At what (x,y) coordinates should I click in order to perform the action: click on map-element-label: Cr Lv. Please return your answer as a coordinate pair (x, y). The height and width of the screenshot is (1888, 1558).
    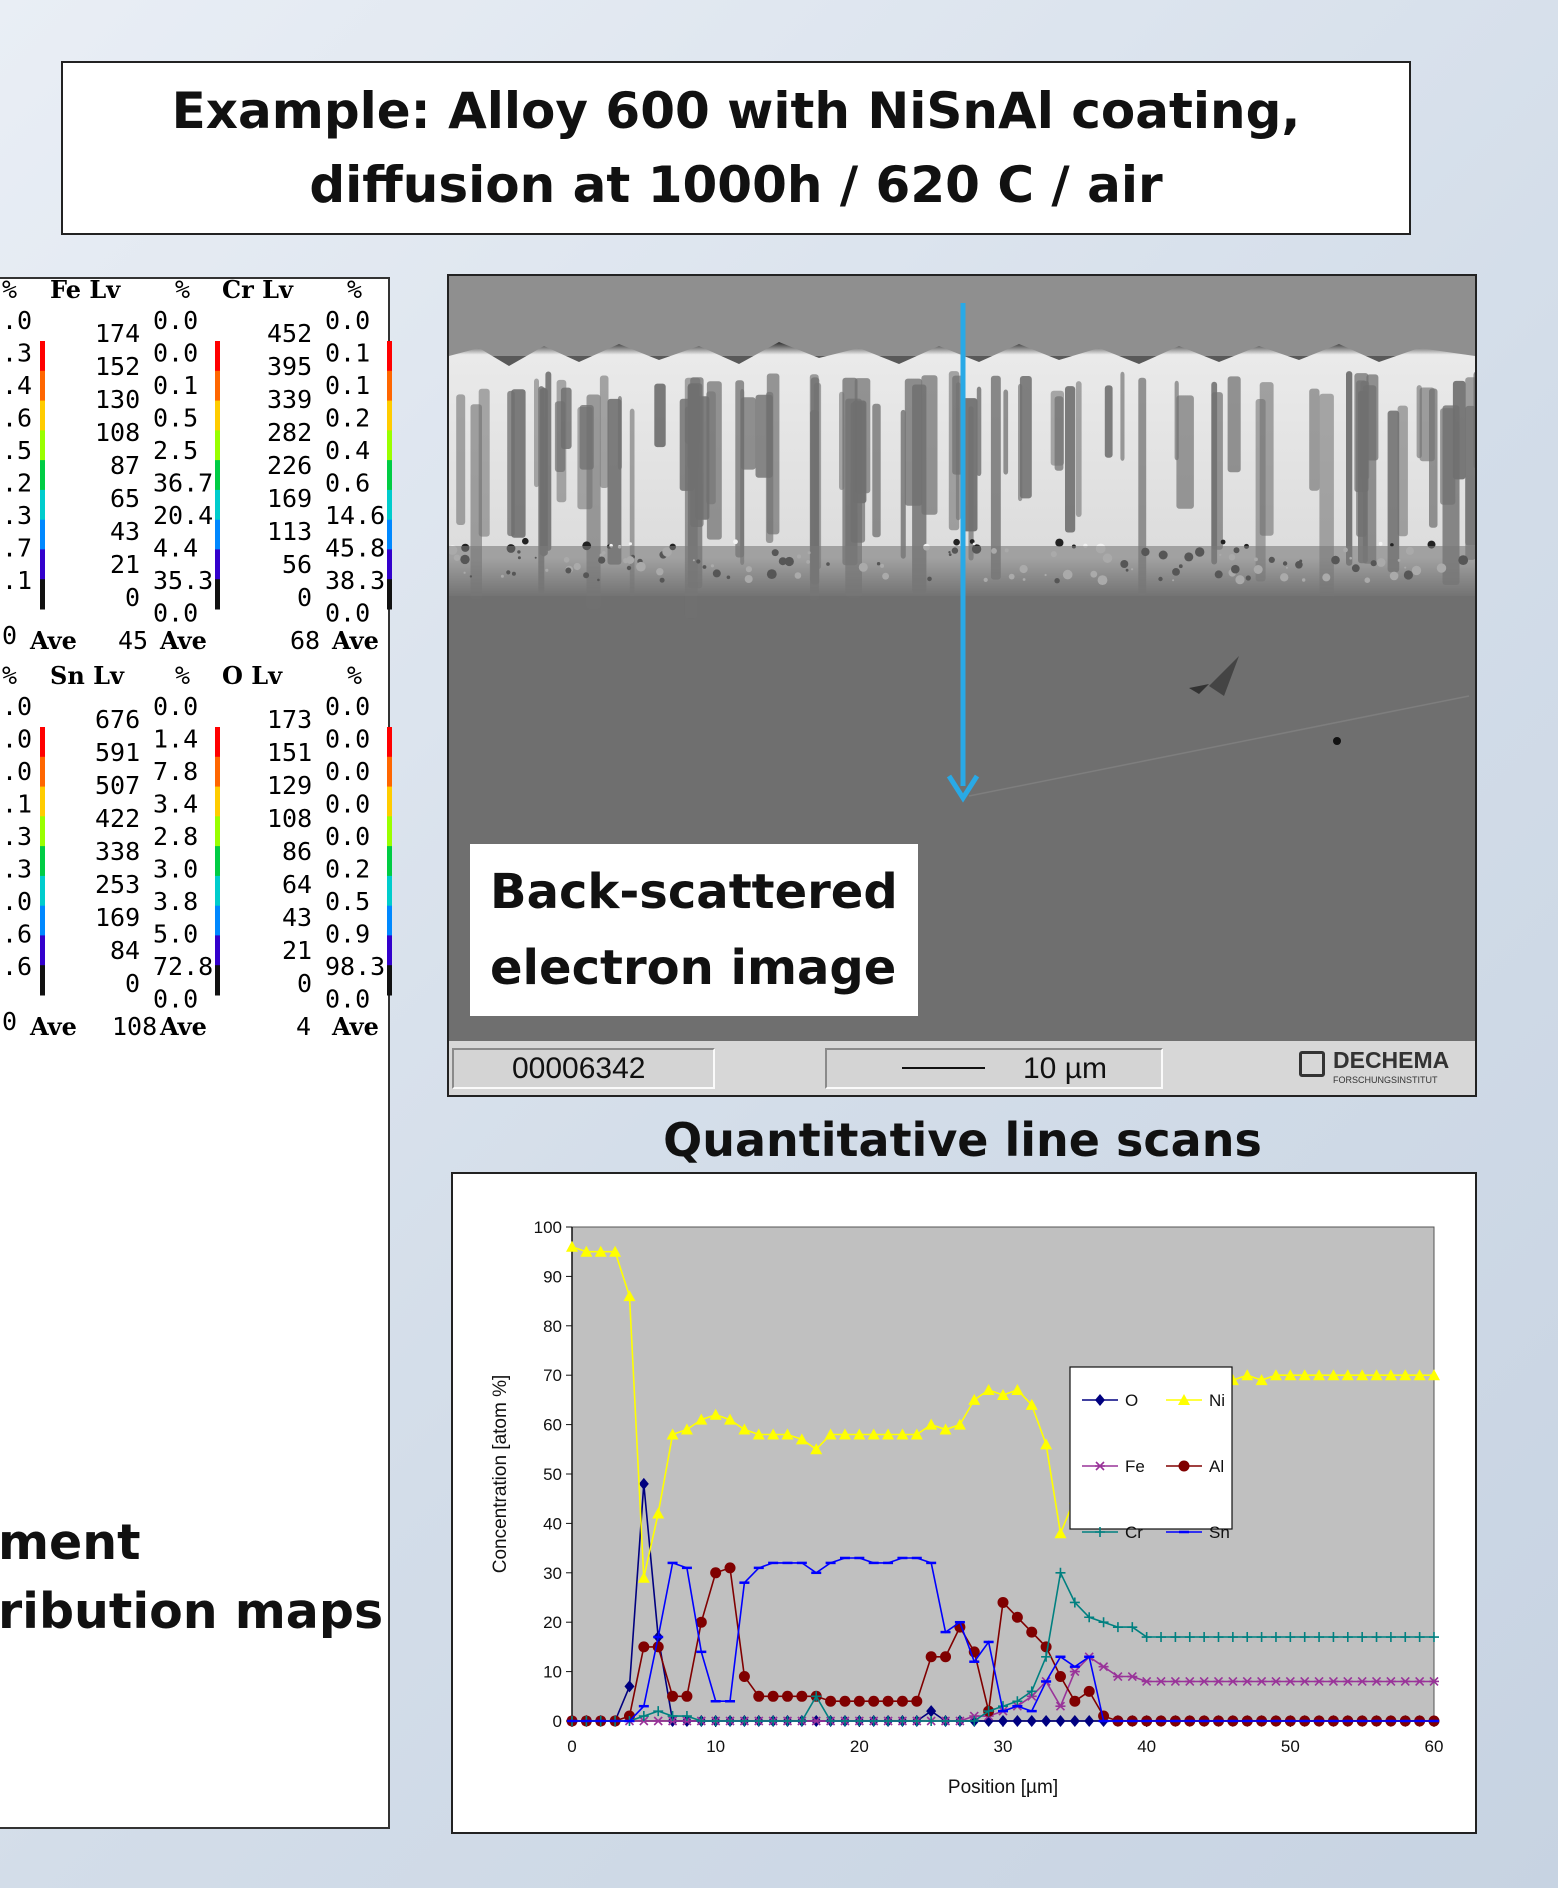
    Looking at the image, I should click on (258, 291).